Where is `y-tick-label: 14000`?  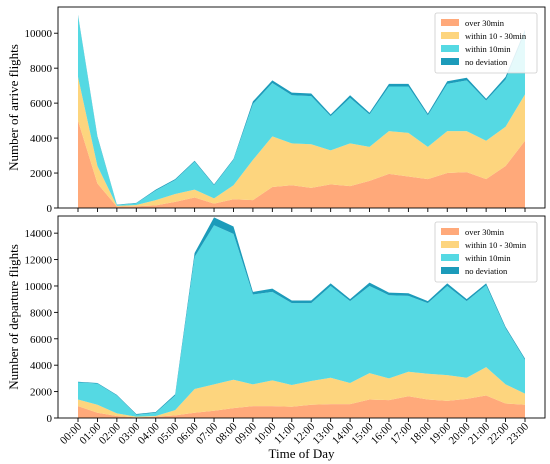 y-tick-label: 14000 is located at coordinates (39, 234).